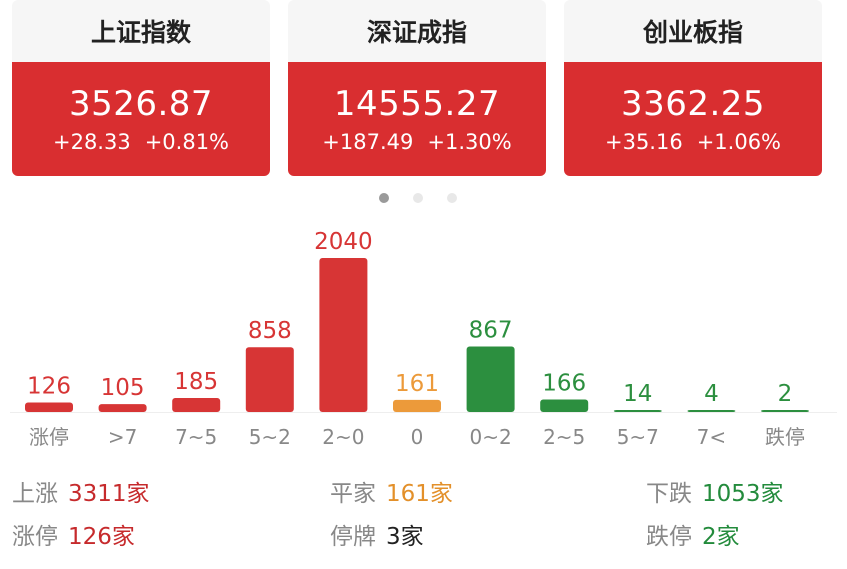  Describe the element at coordinates (564, 383) in the screenshot. I see `chart-value-label: 166` at that location.